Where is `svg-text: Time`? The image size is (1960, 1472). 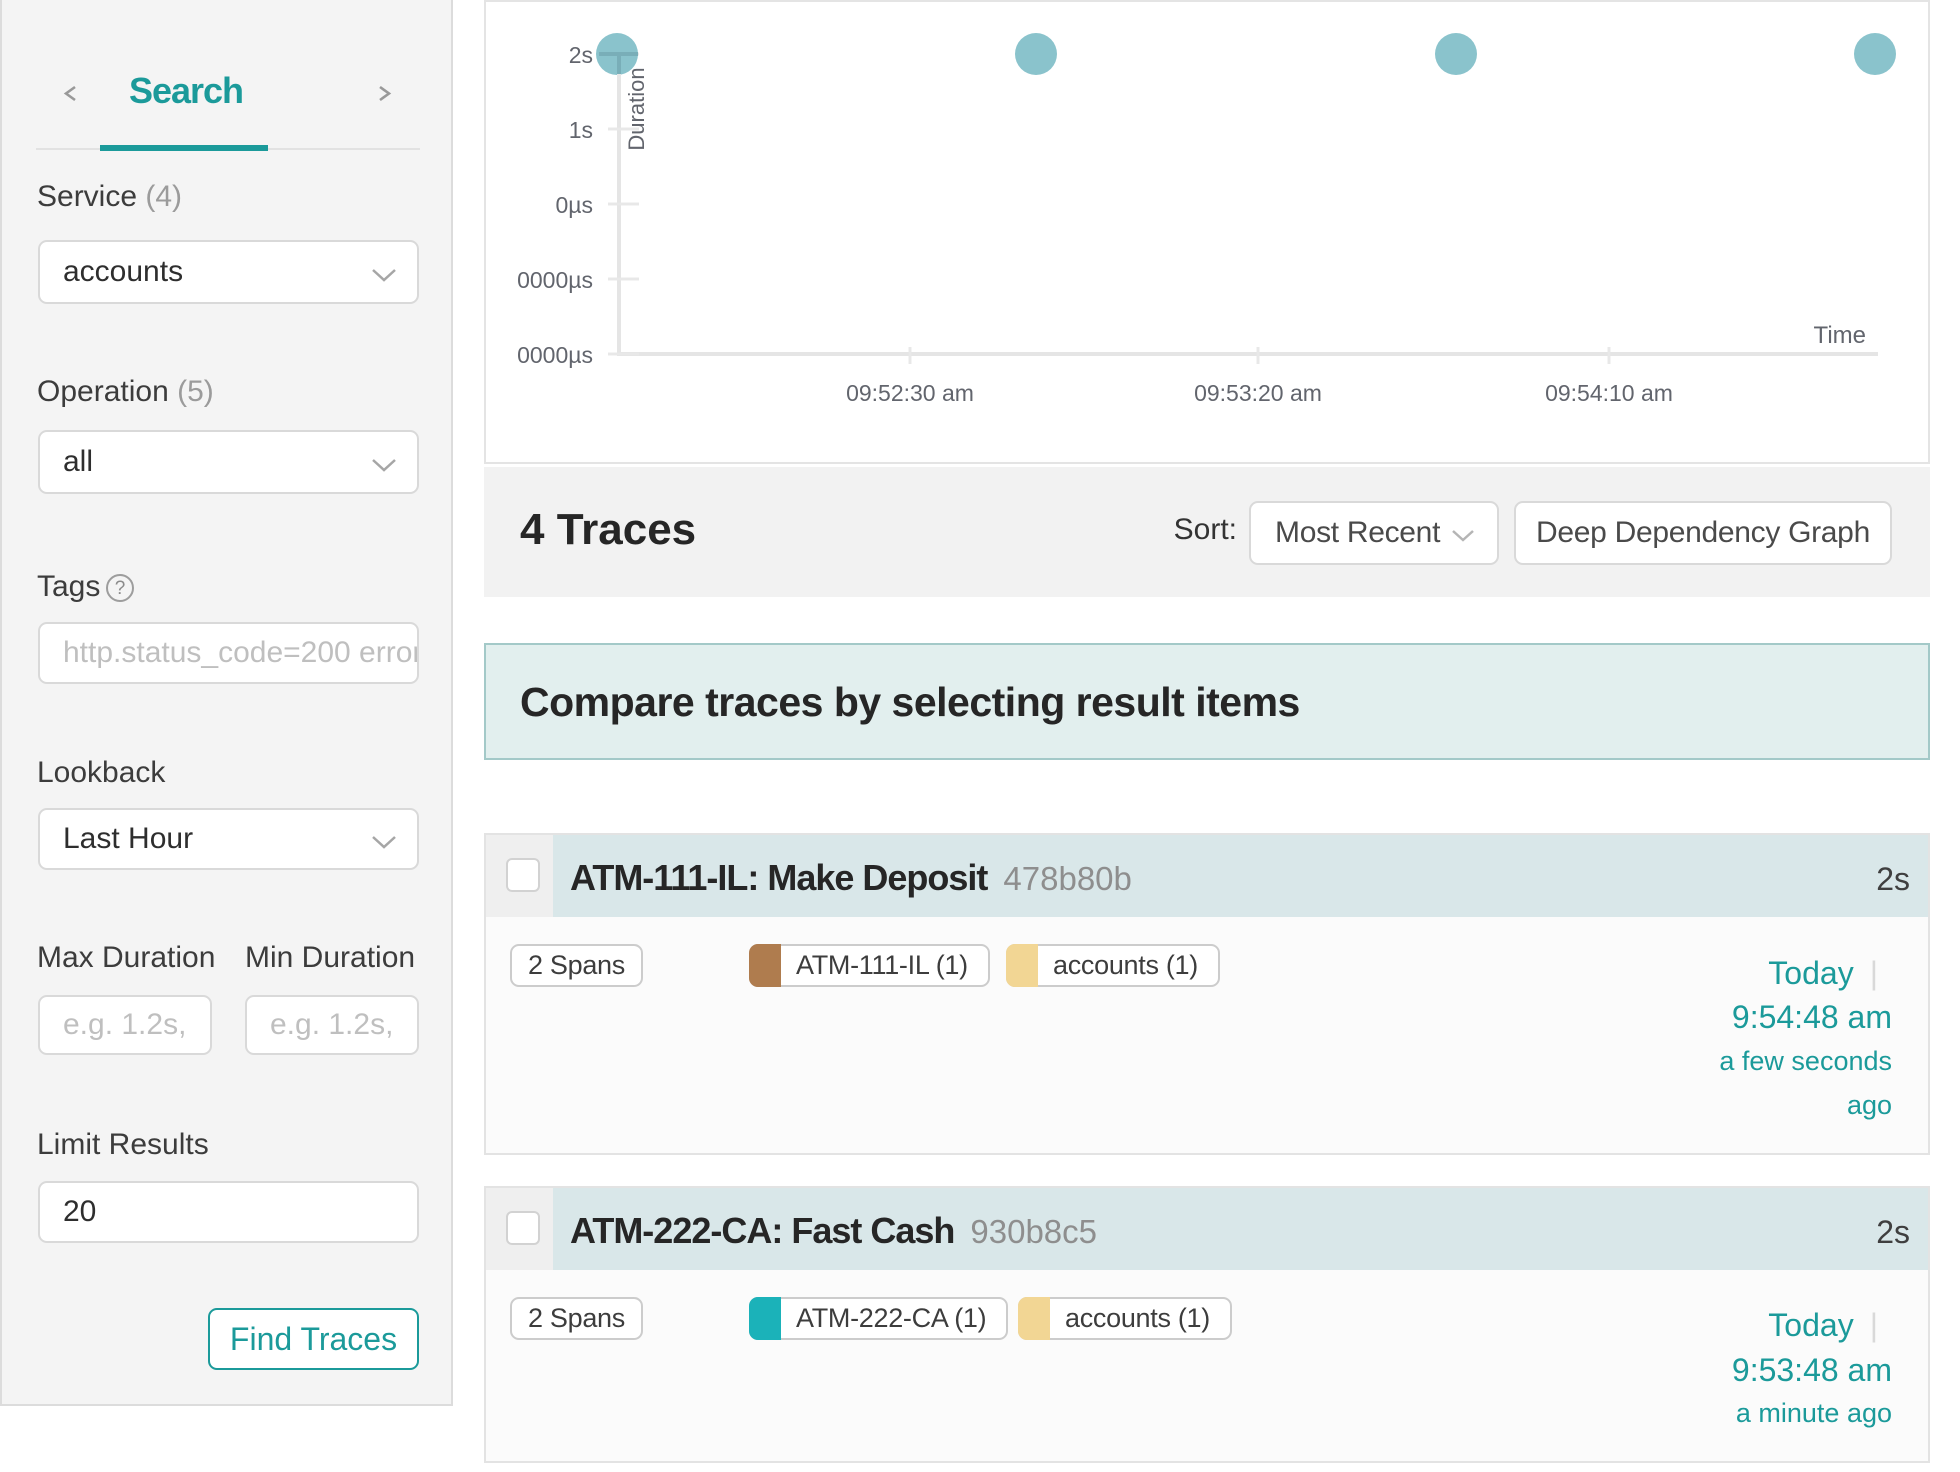 svg-text: Time is located at coordinates (1840, 335).